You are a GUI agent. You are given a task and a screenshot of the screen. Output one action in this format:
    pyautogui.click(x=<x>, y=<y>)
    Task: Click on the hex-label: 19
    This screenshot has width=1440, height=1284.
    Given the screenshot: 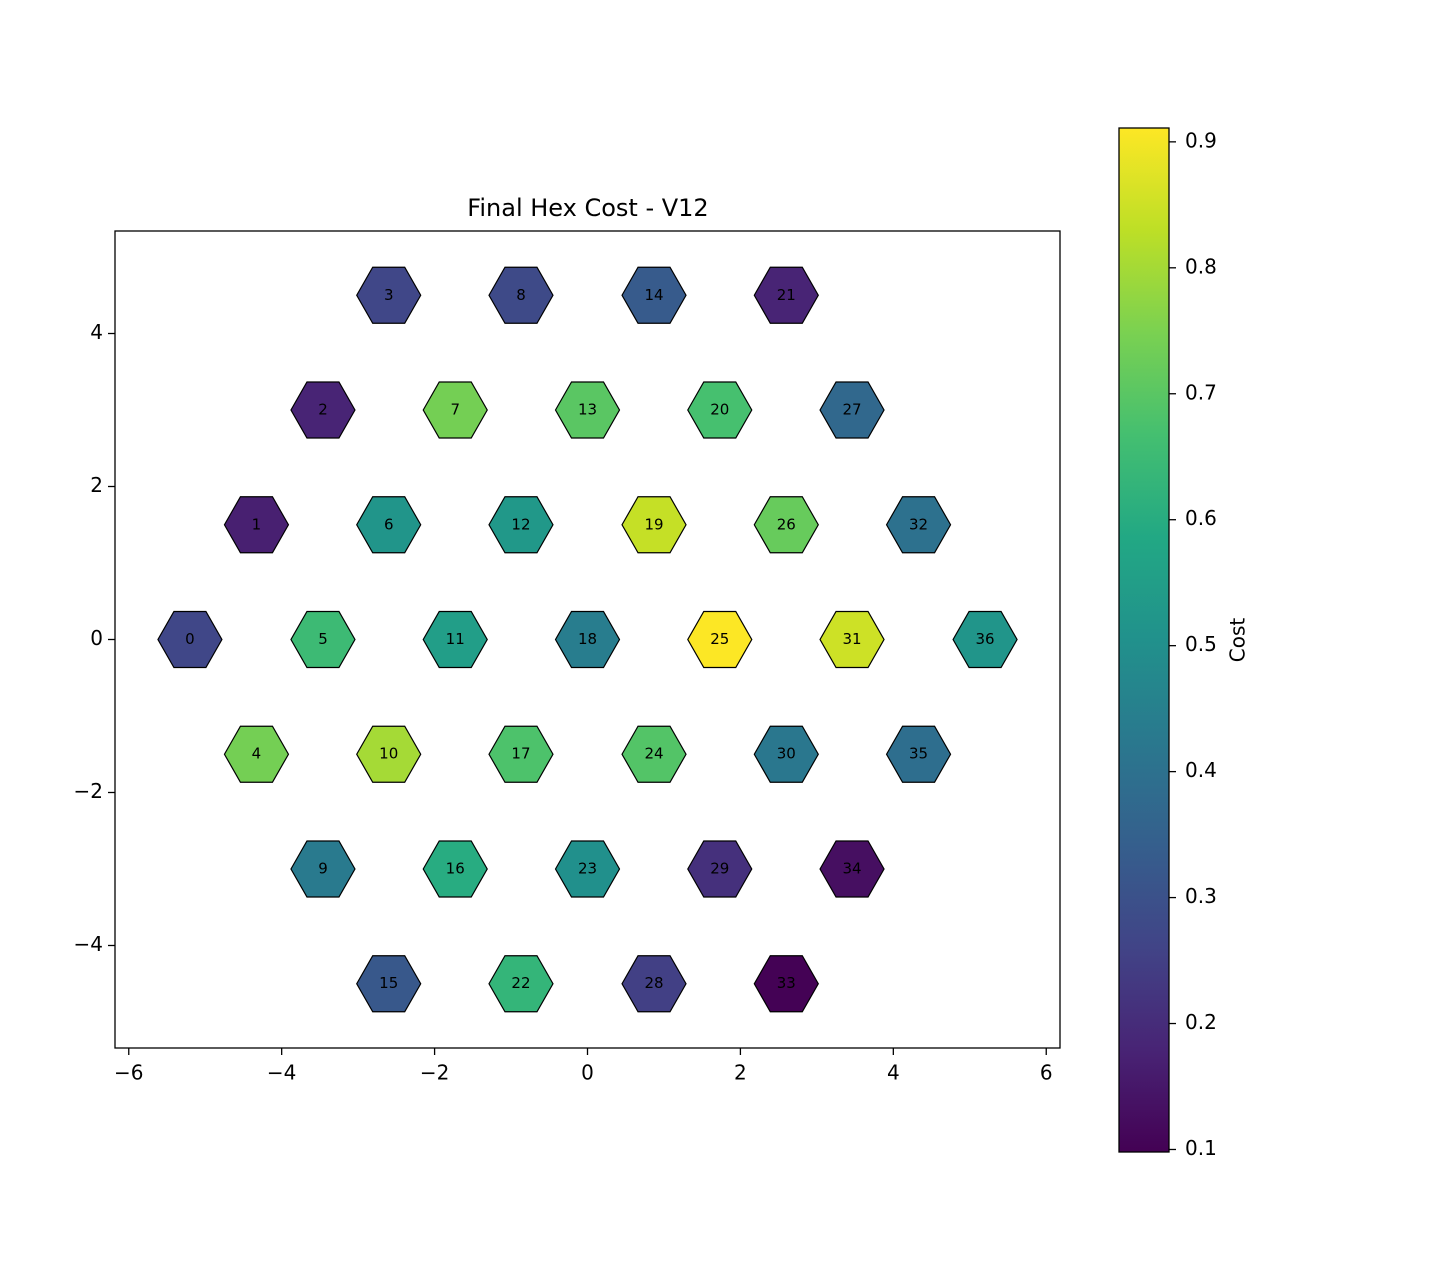 What is the action you would take?
    pyautogui.click(x=653, y=524)
    